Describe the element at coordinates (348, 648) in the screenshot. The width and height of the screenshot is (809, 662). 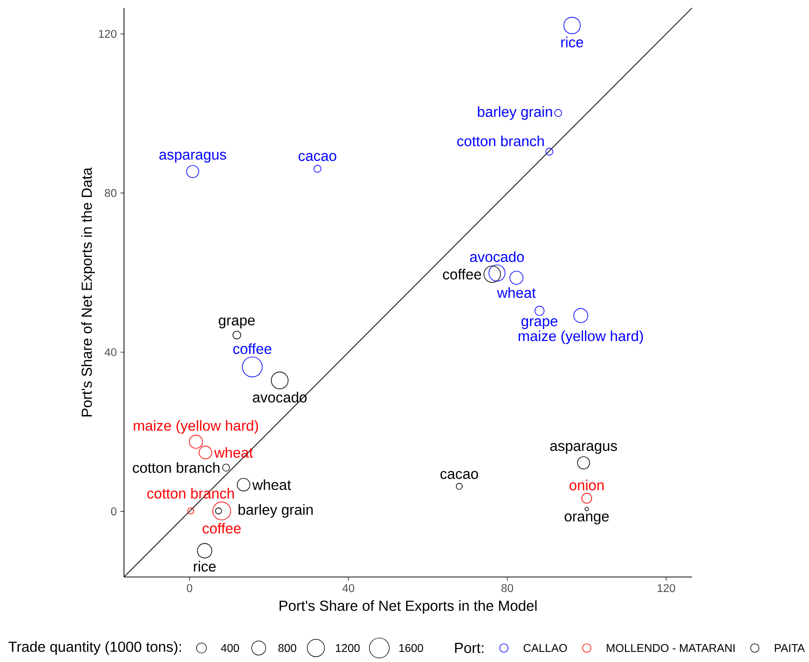
I see `legend-label: 1200` at that location.